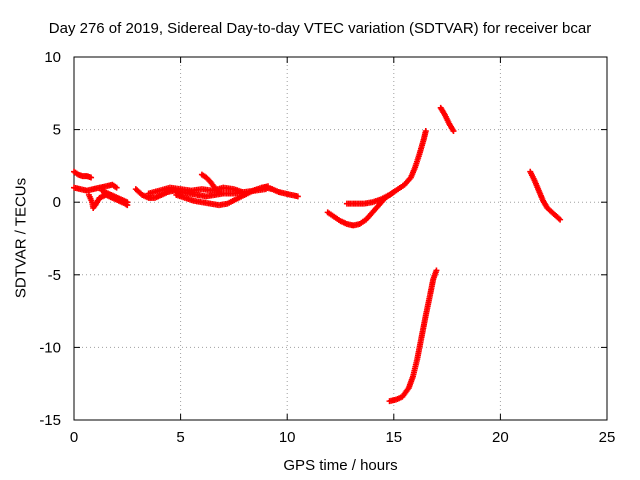  What do you see at coordinates (74, 437) in the screenshot?
I see `x-tick-label: 0` at bounding box center [74, 437].